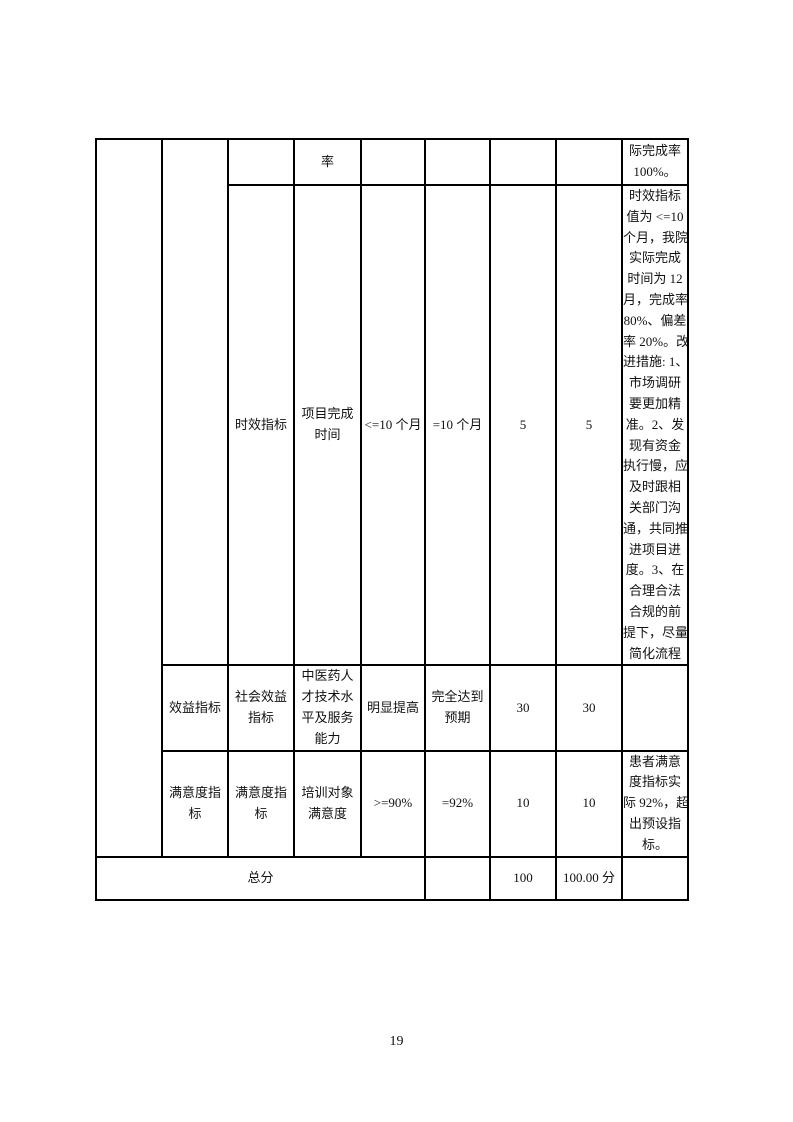 This screenshot has width=793, height=1122. Describe the element at coordinates (396, 1041) in the screenshot. I see `page-number: 19` at that location.